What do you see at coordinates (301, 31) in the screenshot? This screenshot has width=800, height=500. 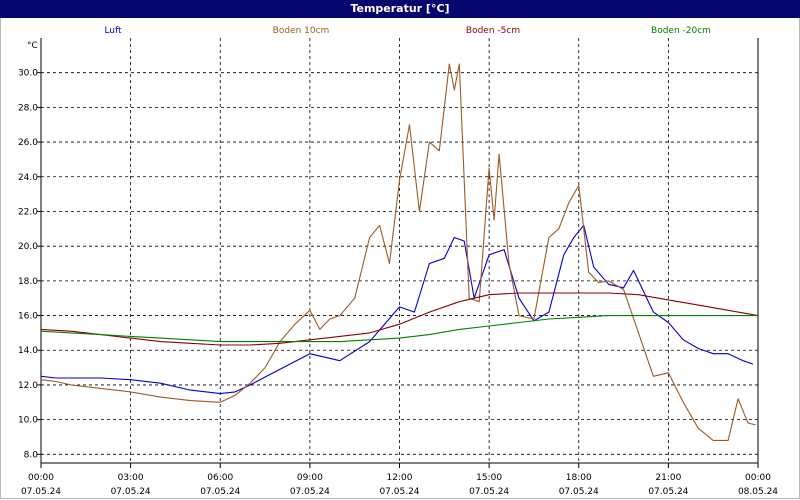 I see `legend-entry: Boden 10cm` at bounding box center [301, 31].